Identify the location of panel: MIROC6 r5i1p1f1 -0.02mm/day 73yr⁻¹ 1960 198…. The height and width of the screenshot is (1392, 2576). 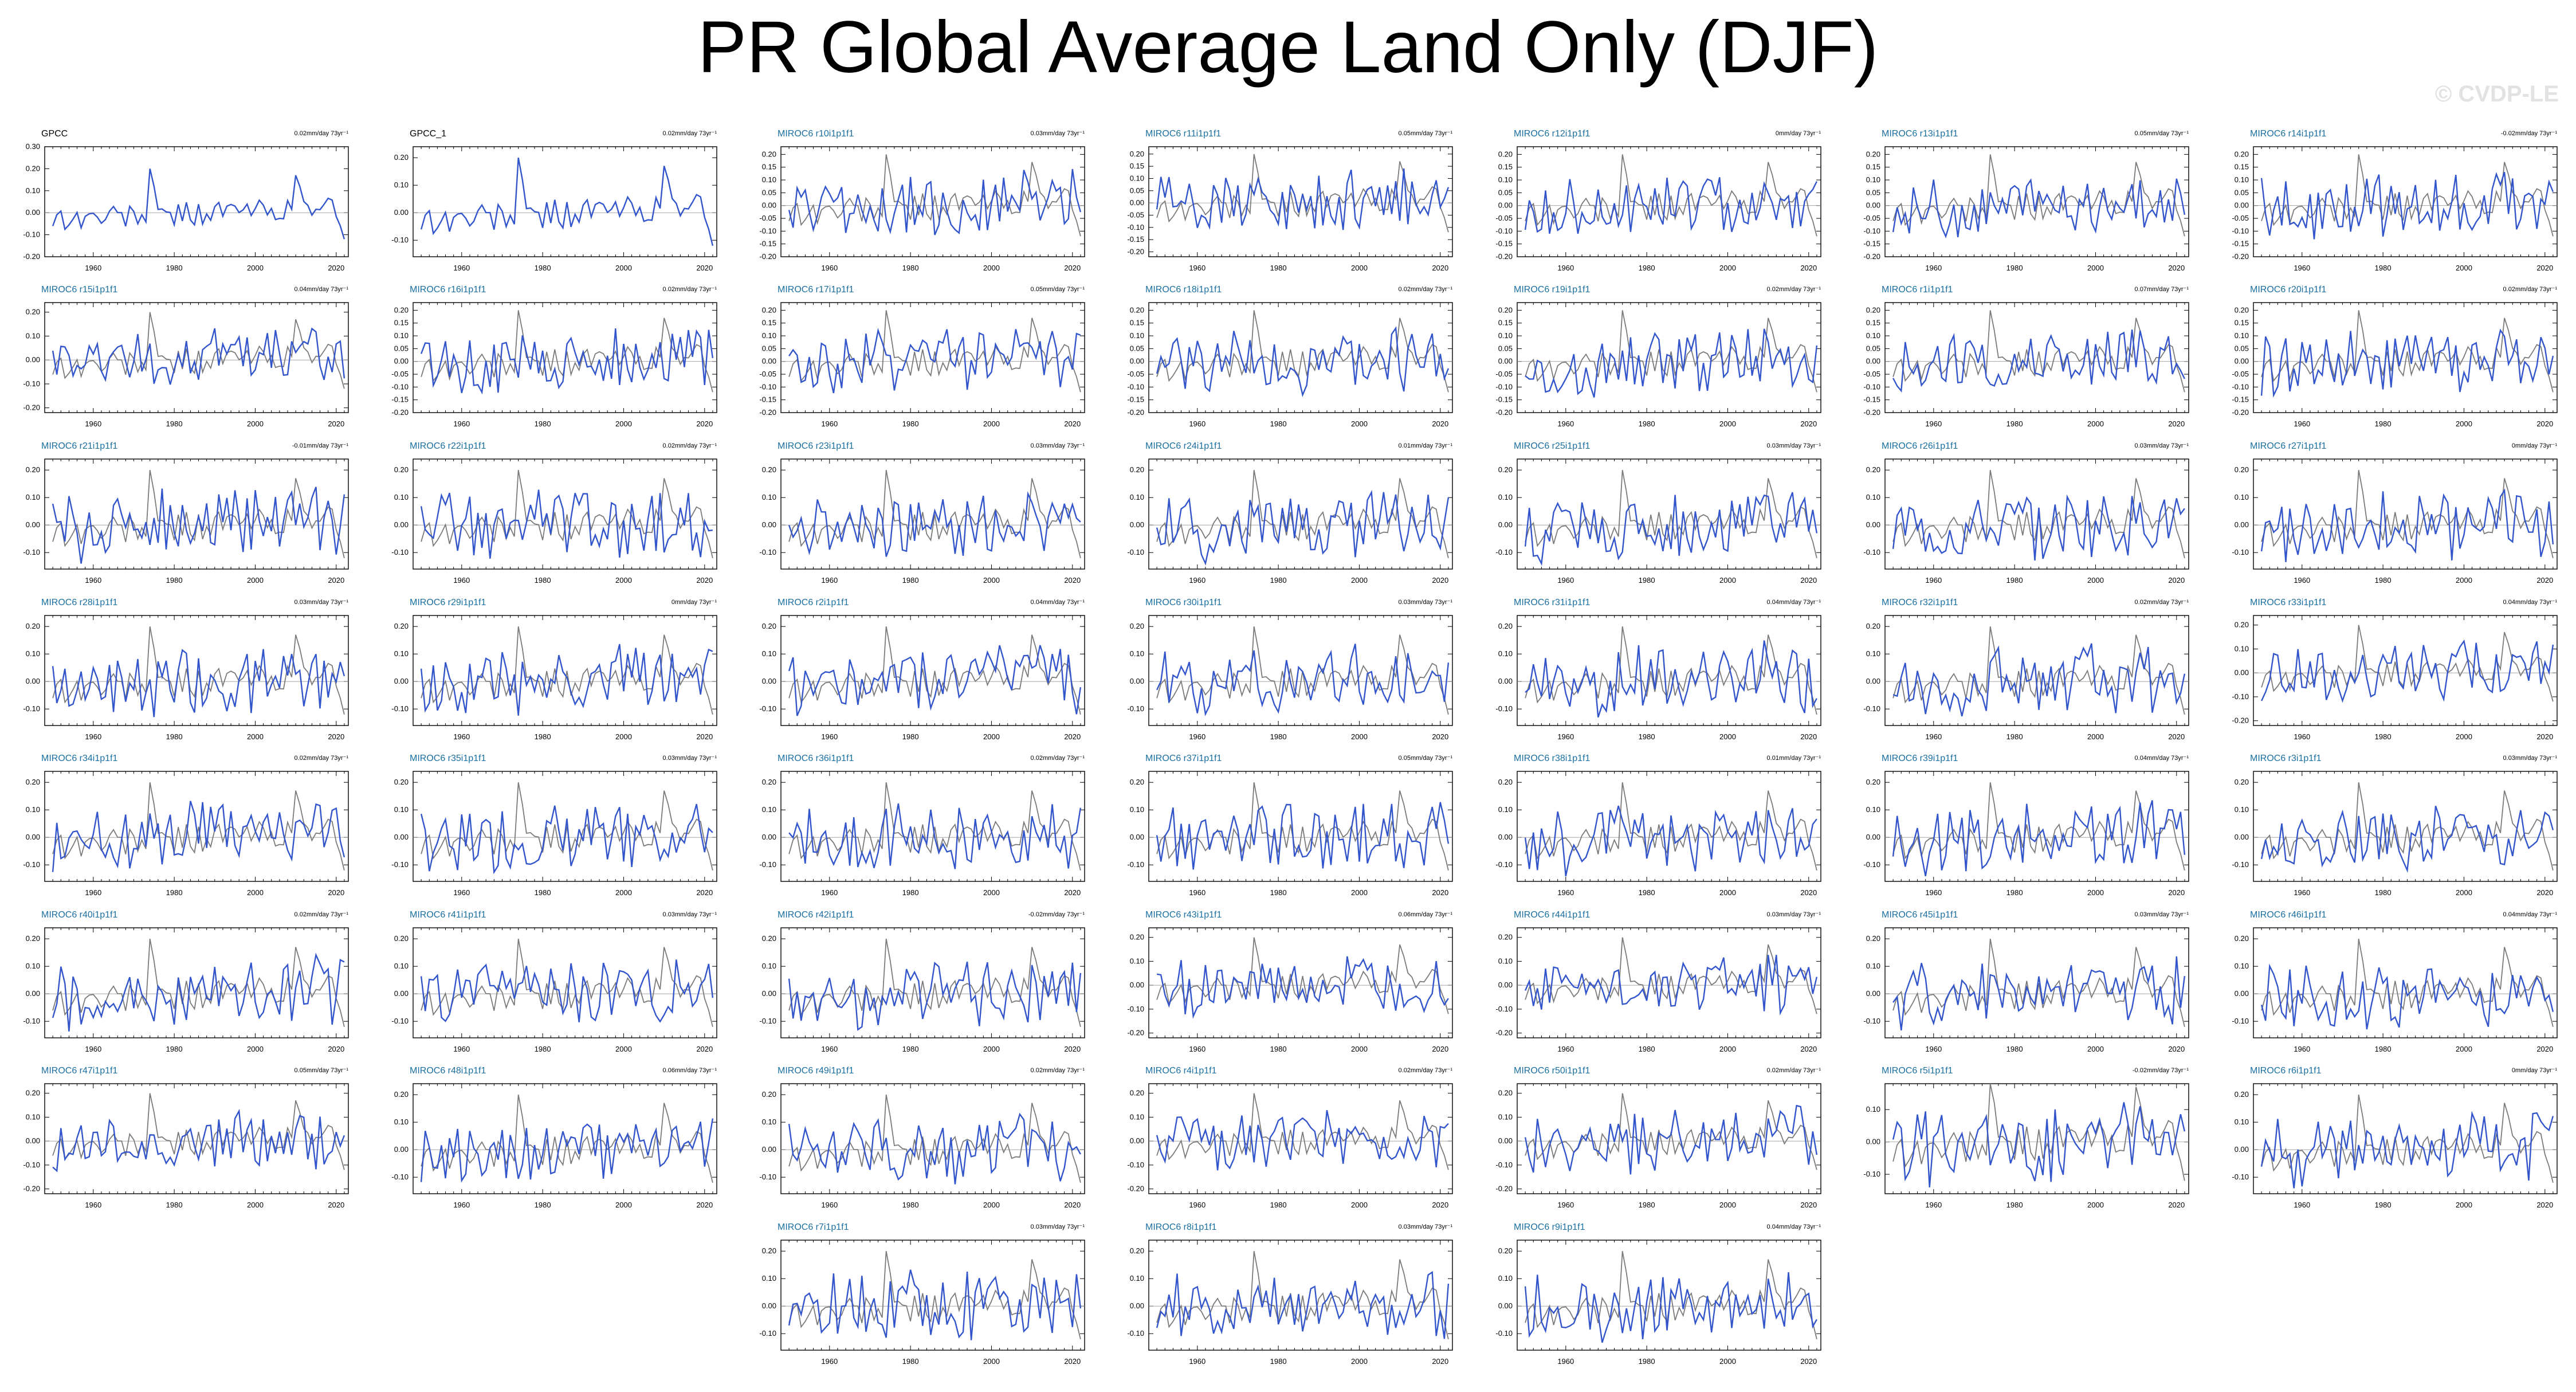
(2026, 1137).